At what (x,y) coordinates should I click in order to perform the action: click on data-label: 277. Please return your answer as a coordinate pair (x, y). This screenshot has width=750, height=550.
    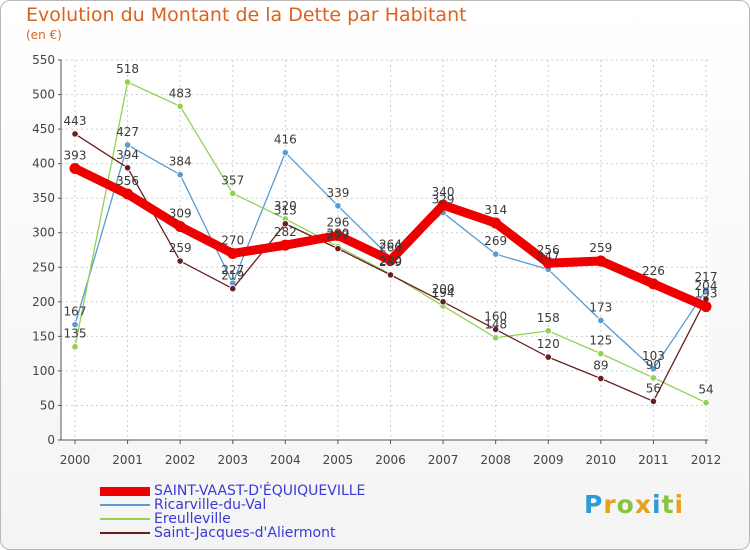
    Looking at the image, I should click on (337, 236).